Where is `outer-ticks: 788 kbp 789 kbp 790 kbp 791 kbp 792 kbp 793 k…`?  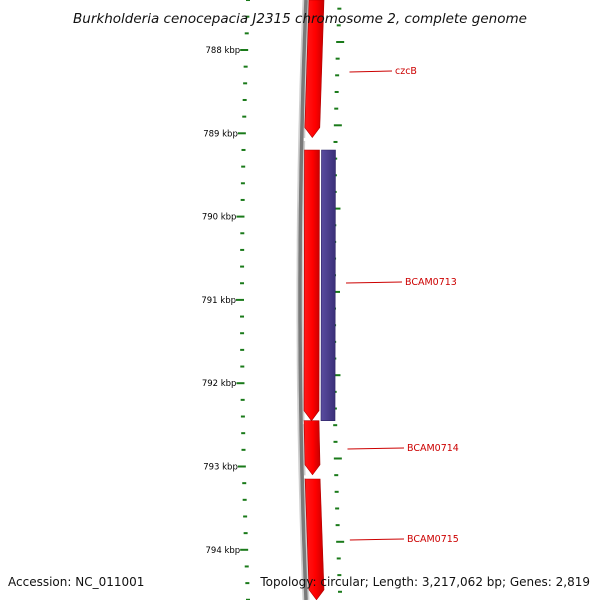 outer-ticks: 788 kbp 789 kbp 790 kbp 791 kbp 792 kbp 793 k… is located at coordinates (225, 300).